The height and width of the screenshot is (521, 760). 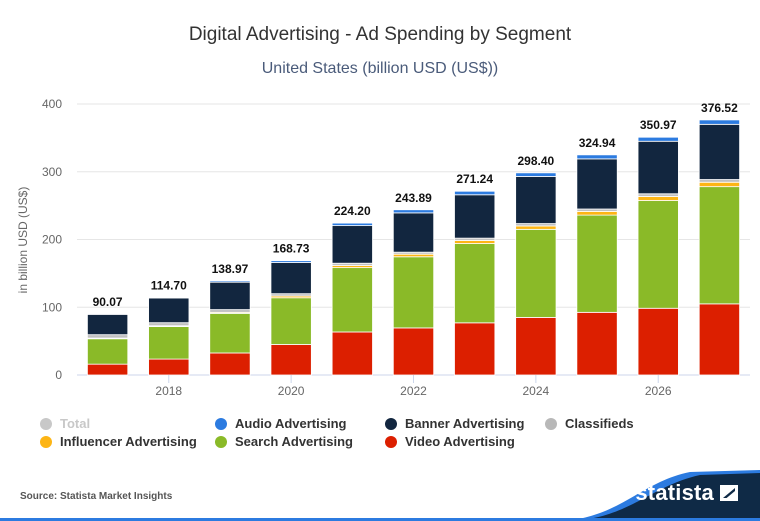 What do you see at coordinates (108, 302) in the screenshot?
I see `total-label: 90.07` at bounding box center [108, 302].